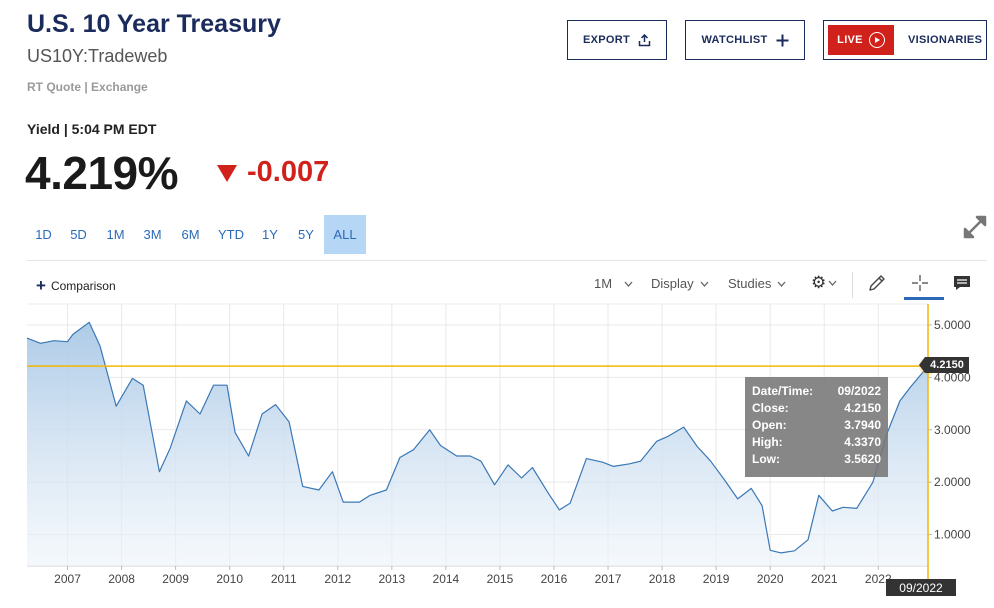 The height and width of the screenshot is (608, 994). What do you see at coordinates (500, 579) in the screenshot?
I see `x-tick-label: 2015` at bounding box center [500, 579].